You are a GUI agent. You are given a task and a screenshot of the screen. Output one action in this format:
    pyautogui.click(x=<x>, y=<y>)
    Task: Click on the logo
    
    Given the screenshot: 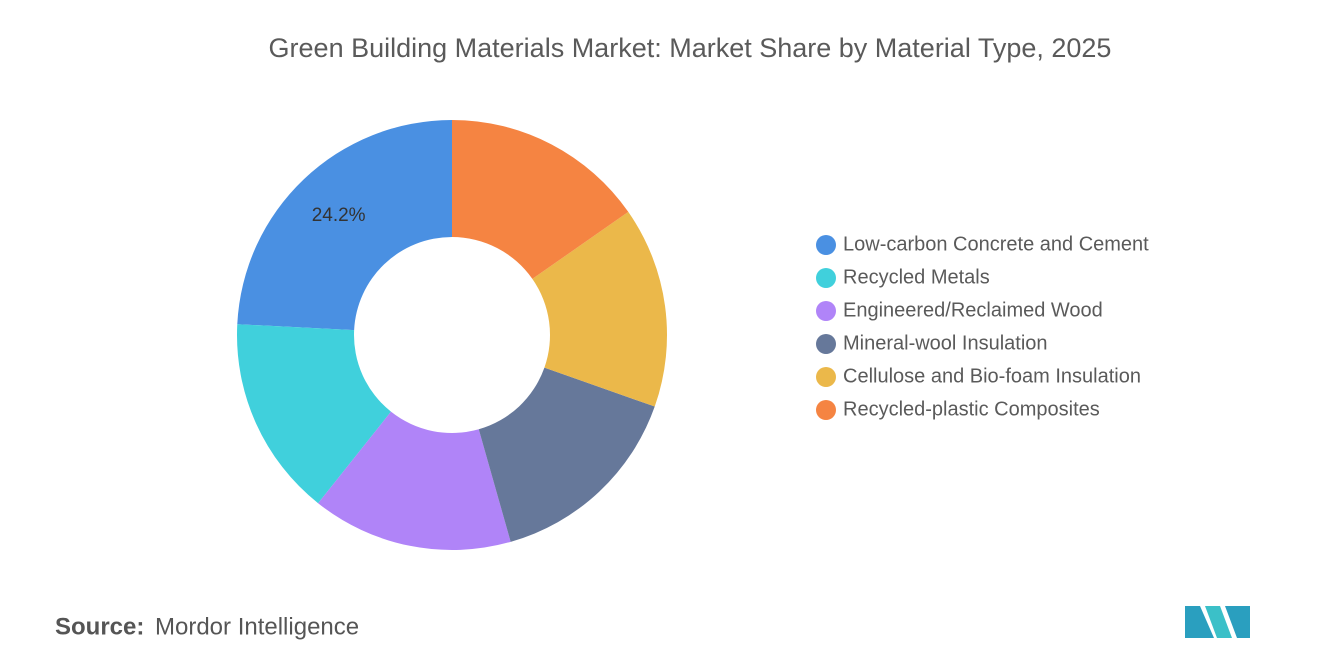 What is the action you would take?
    pyautogui.click(x=1217, y=622)
    